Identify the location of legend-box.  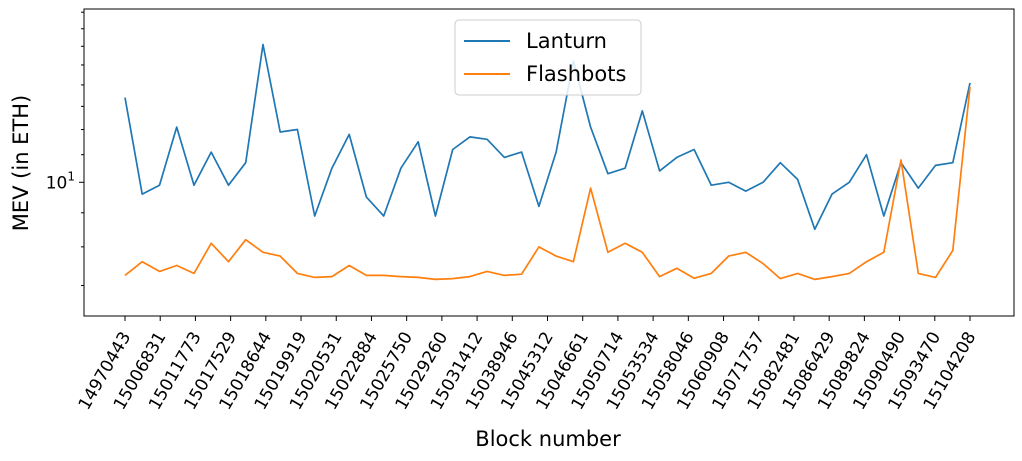
(548, 57).